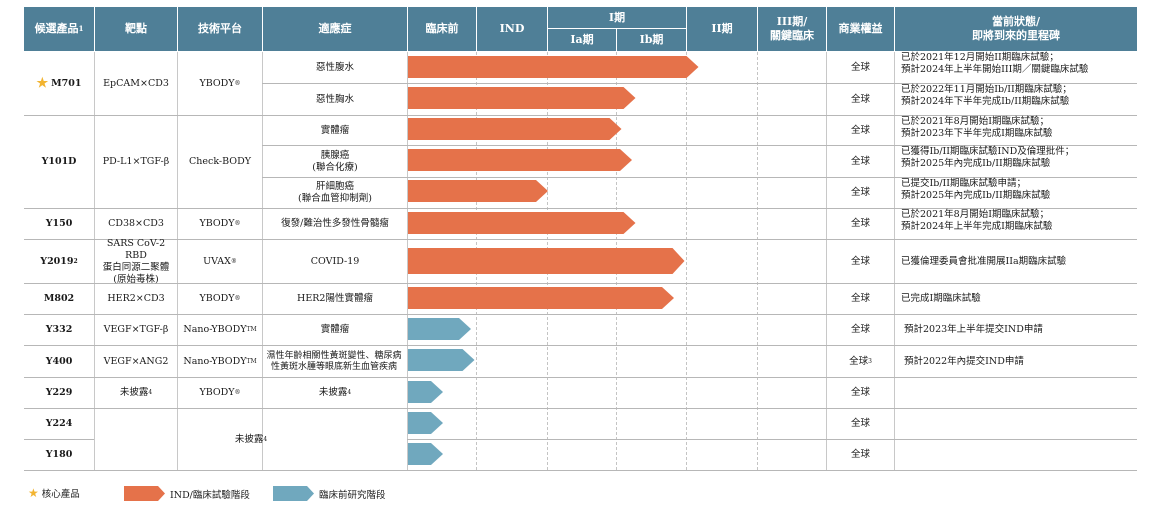 This screenshot has height=508, width=1167. Describe the element at coordinates (335, 198) in the screenshot. I see `indication-line: (聯合血管抑制劑)` at that location.